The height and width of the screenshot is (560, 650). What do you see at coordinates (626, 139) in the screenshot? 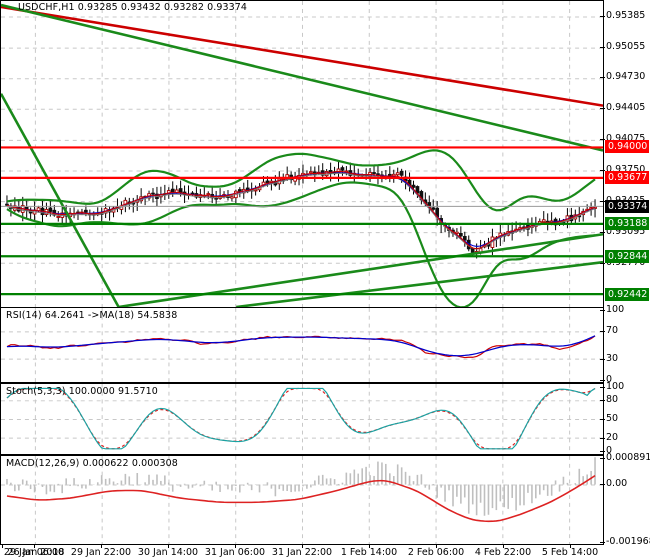
I see `price-tick-4: 0.94075` at bounding box center [626, 139].